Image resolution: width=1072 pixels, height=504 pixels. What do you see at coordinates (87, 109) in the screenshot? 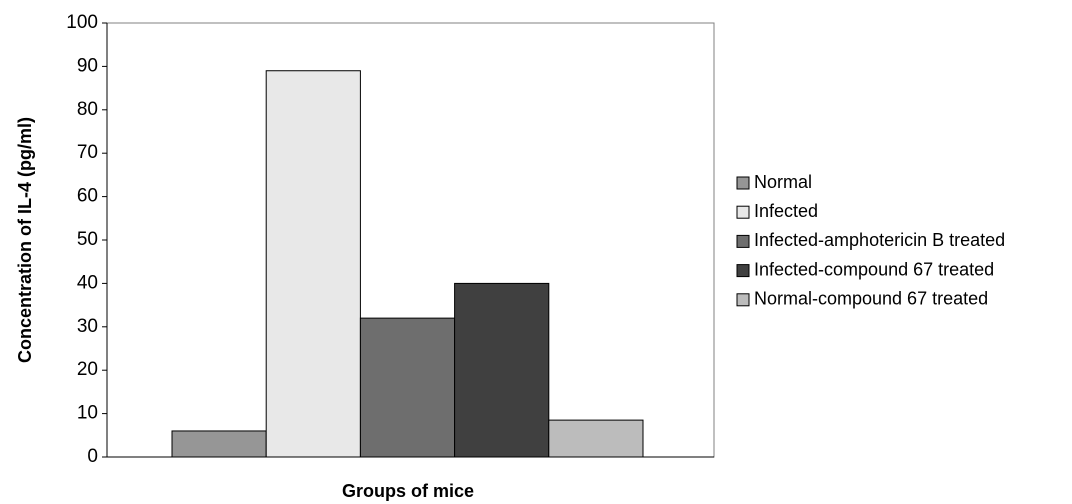
I see `y-tick-label: 80` at bounding box center [87, 109].